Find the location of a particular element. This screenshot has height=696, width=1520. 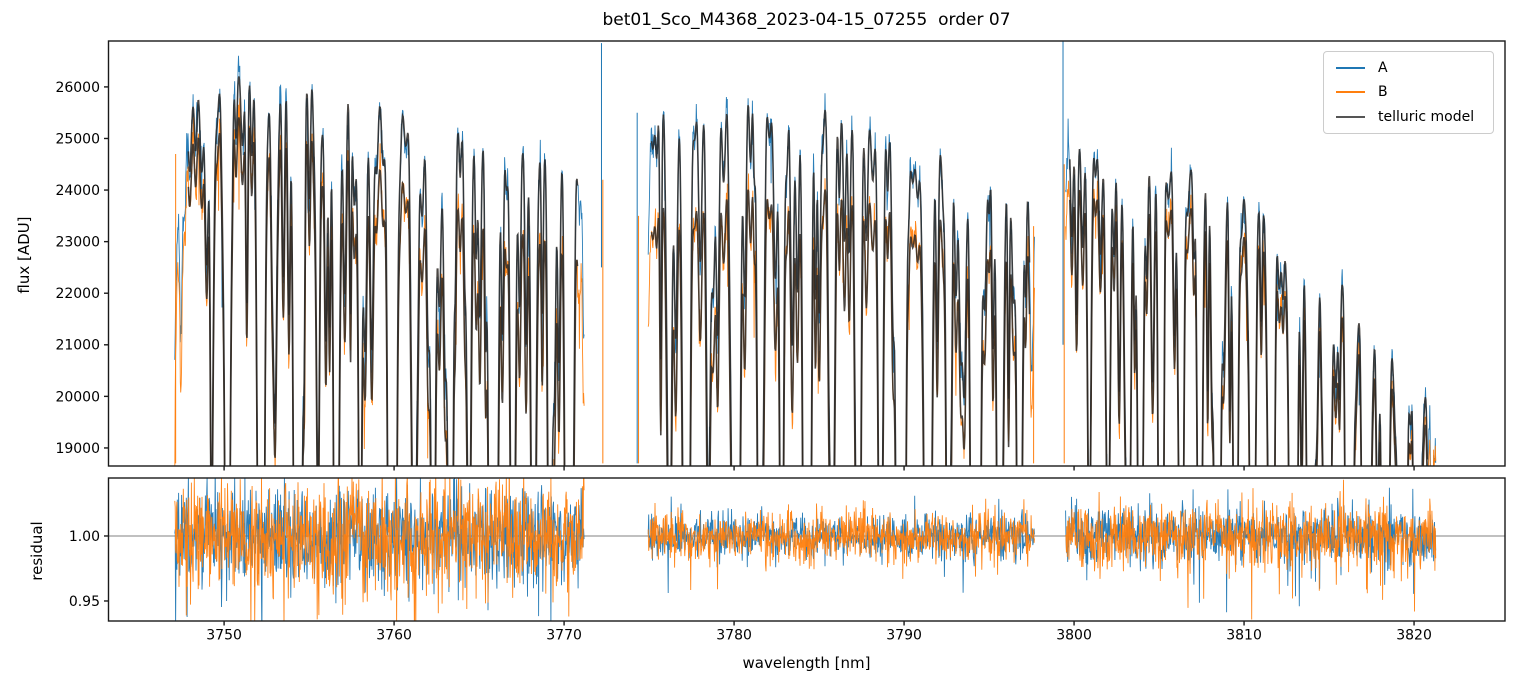

x-tick-label: 3810 is located at coordinates (1244, 636).